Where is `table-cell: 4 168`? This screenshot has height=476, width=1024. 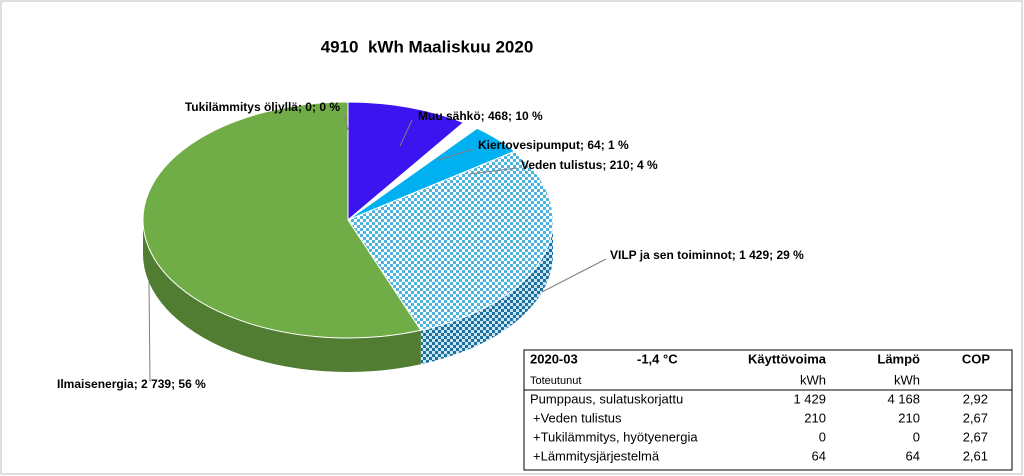 table-cell: 4 168 is located at coordinates (903, 398).